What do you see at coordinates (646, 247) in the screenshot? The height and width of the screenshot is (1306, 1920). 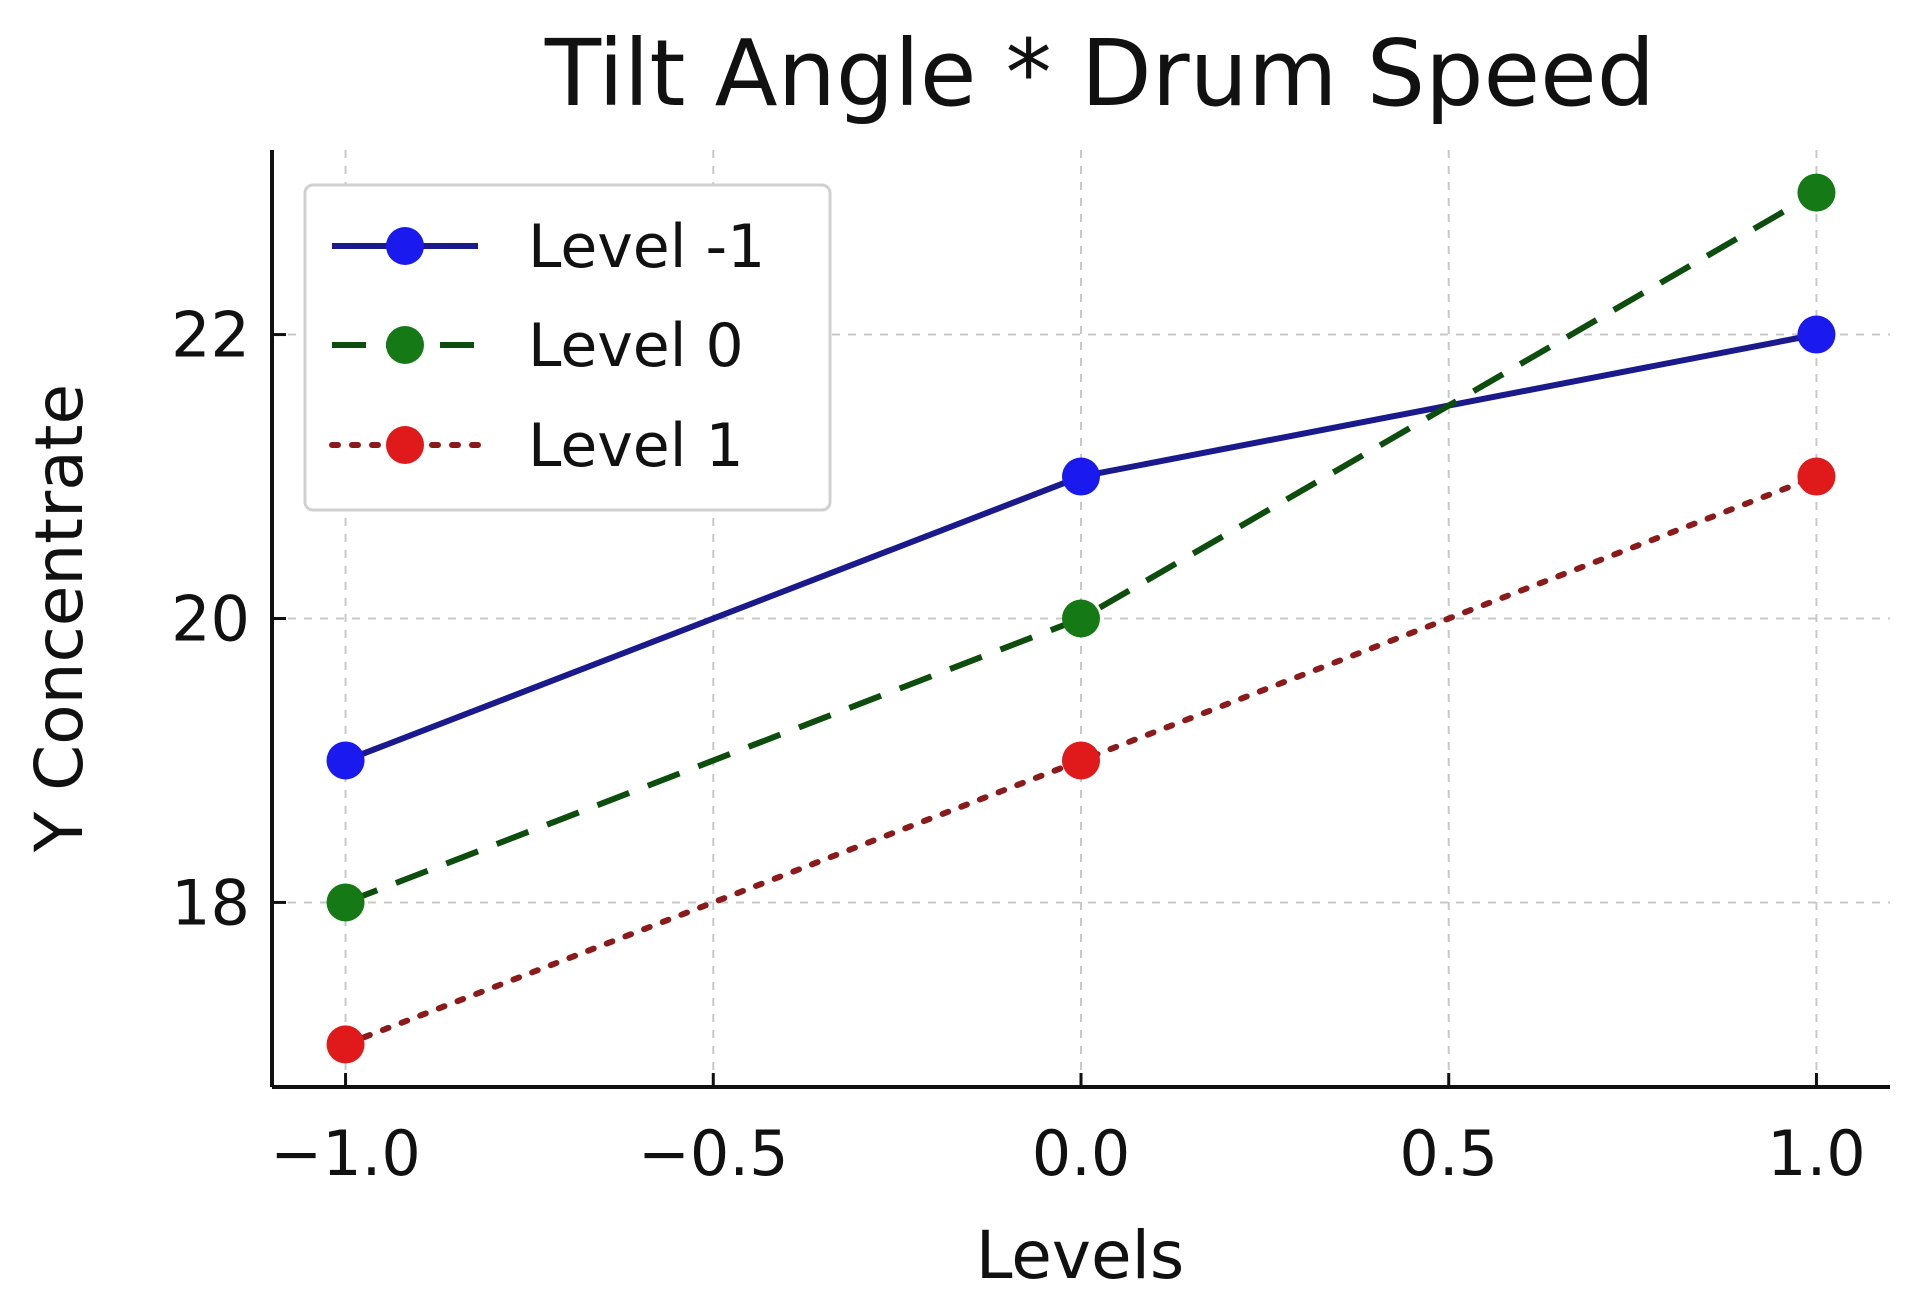 I see `legend-label: Level -1` at bounding box center [646, 247].